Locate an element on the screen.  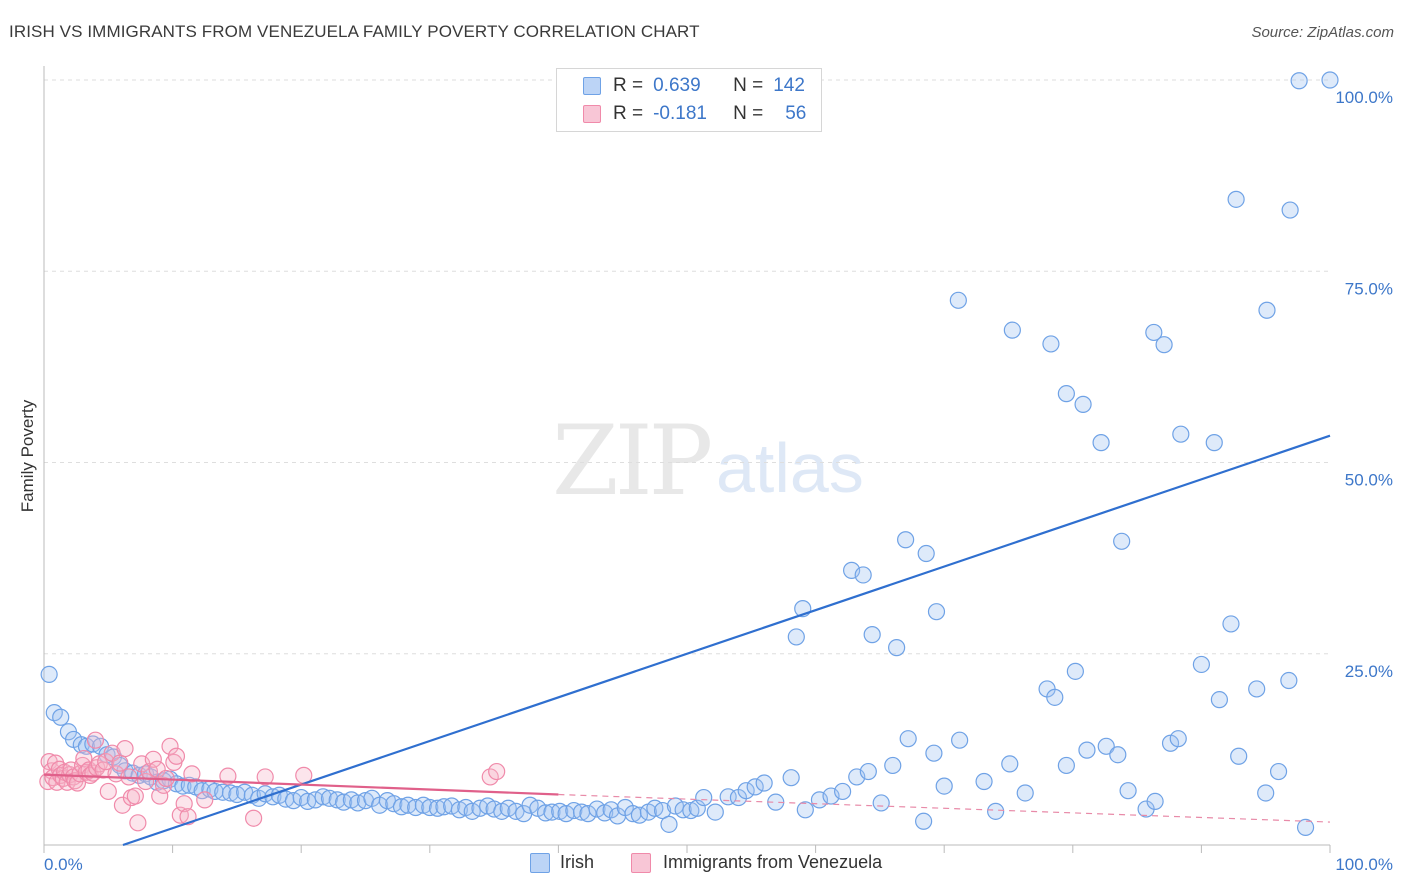
venezuela-n-value: 56 is located at coordinates (796, 113).